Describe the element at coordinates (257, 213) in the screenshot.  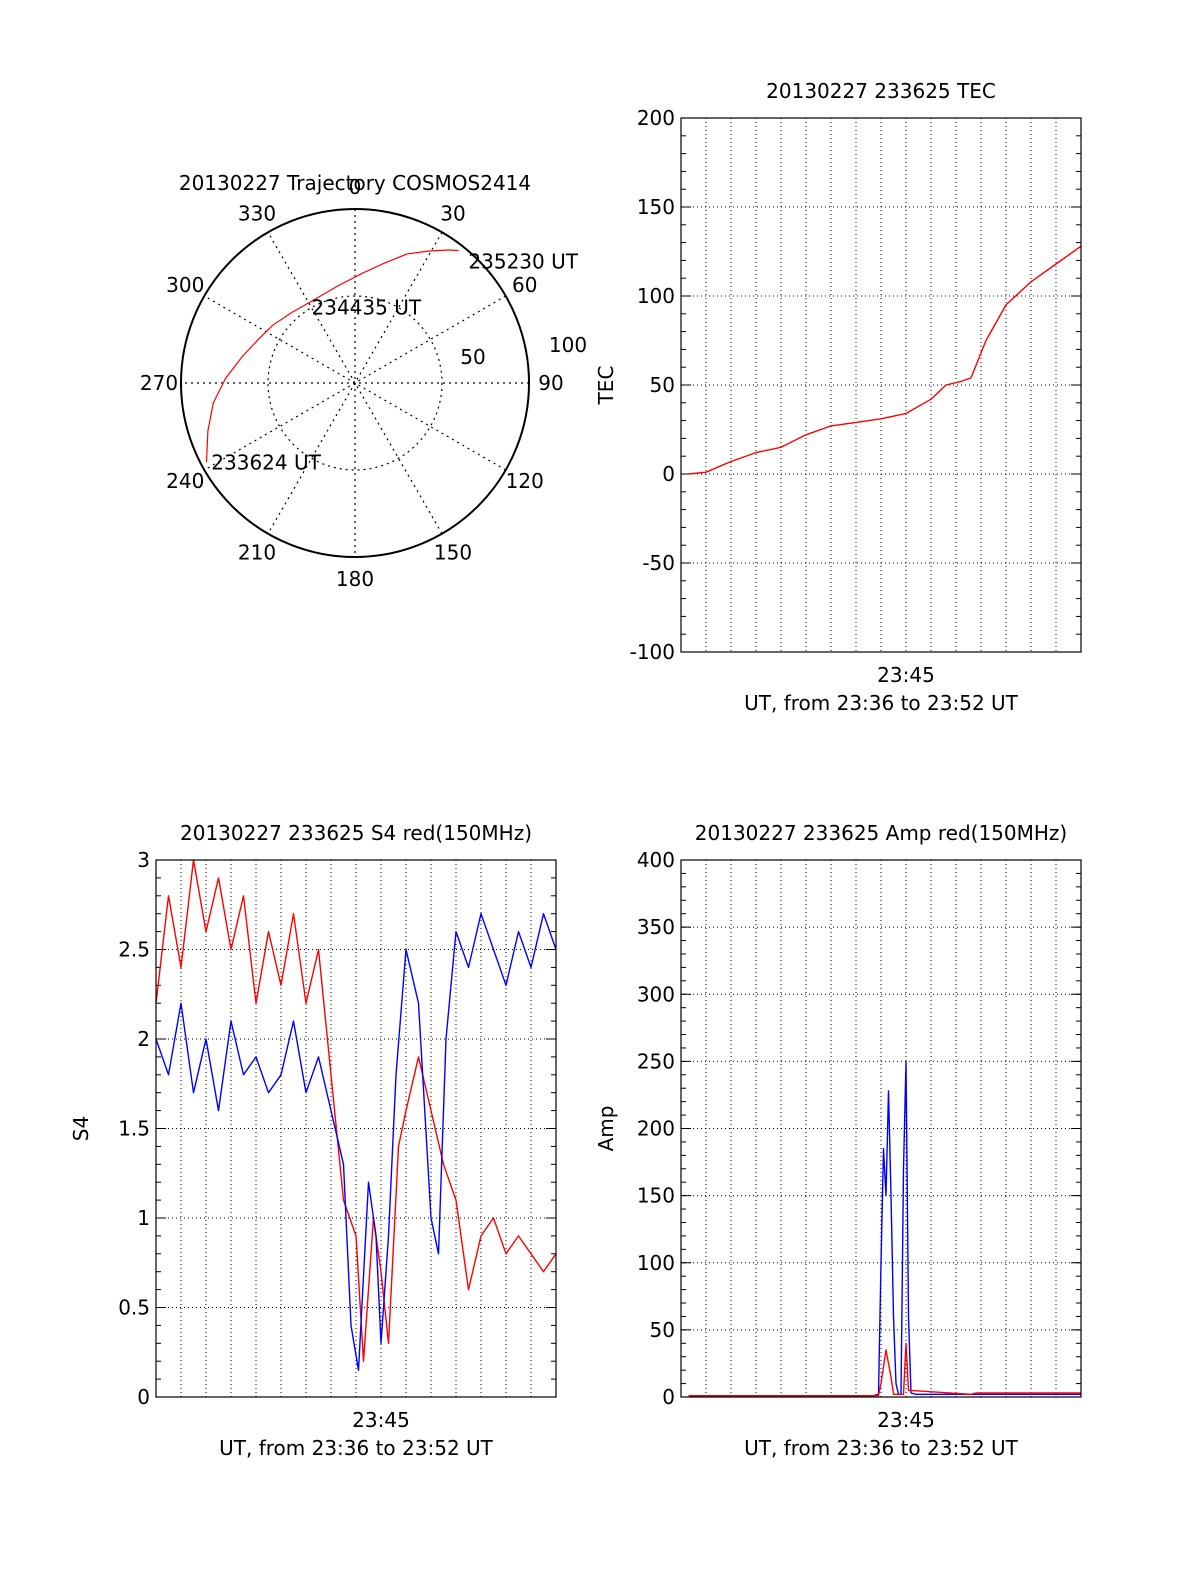
I see `polar-azimuth-label: 330` at that location.